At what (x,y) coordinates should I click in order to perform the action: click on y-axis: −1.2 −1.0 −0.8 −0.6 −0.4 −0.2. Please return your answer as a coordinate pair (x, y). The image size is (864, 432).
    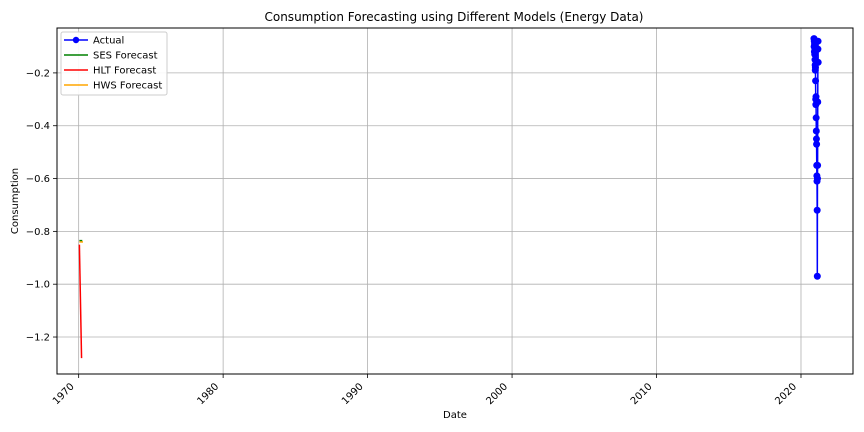
    Looking at the image, I should click on (41, 206).